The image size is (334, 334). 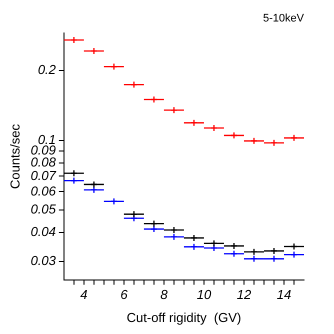 What do you see at coordinates (43, 175) in the screenshot?
I see `y-tick-label: 0.07` at bounding box center [43, 175].